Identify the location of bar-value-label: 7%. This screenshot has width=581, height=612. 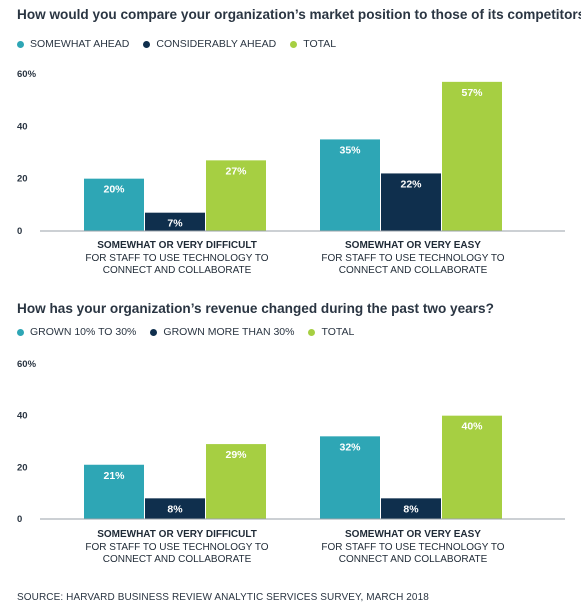
(175, 224).